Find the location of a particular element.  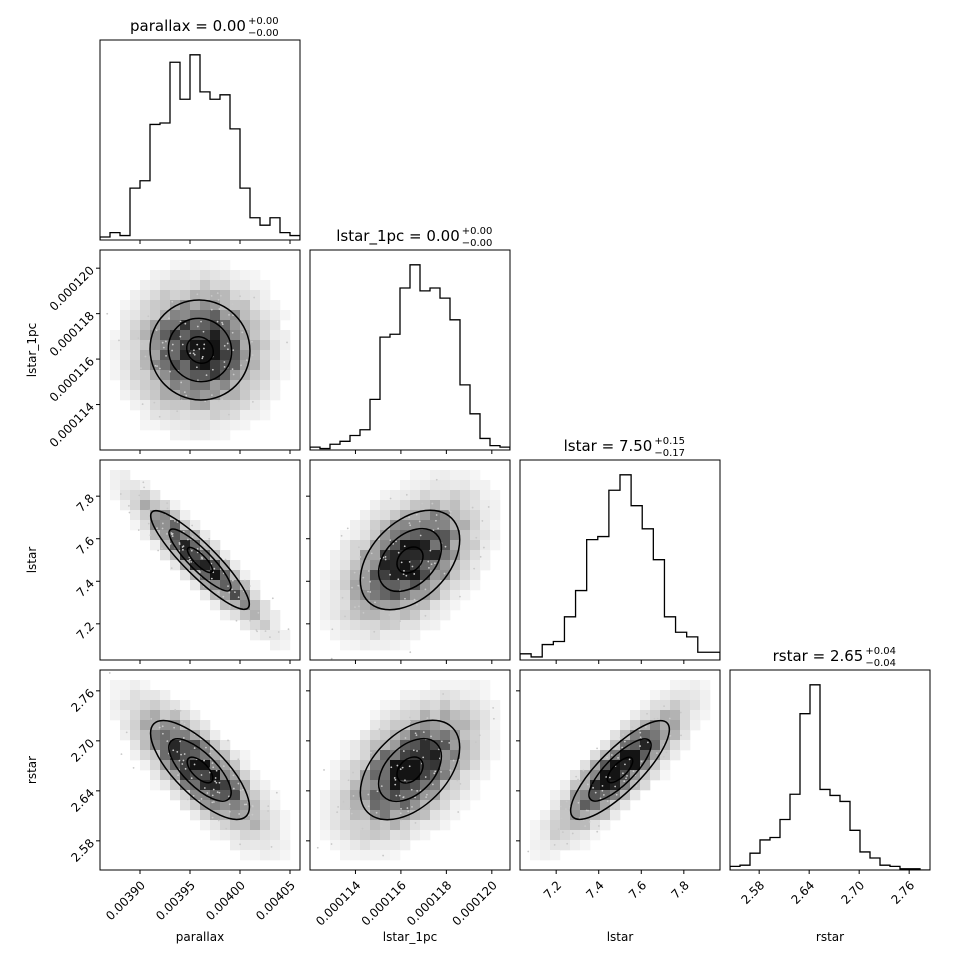

title-parallax: parallax = 0.00 +0.00−0.00 is located at coordinates (204, 27).